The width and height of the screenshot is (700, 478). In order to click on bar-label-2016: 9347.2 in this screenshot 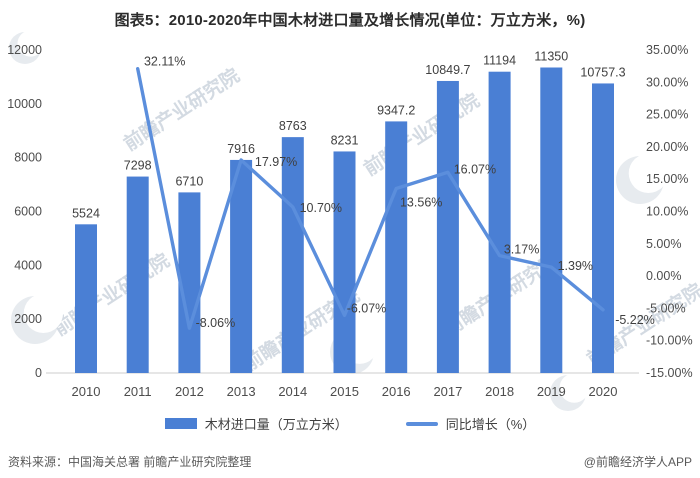, I will do `click(396, 110)`.